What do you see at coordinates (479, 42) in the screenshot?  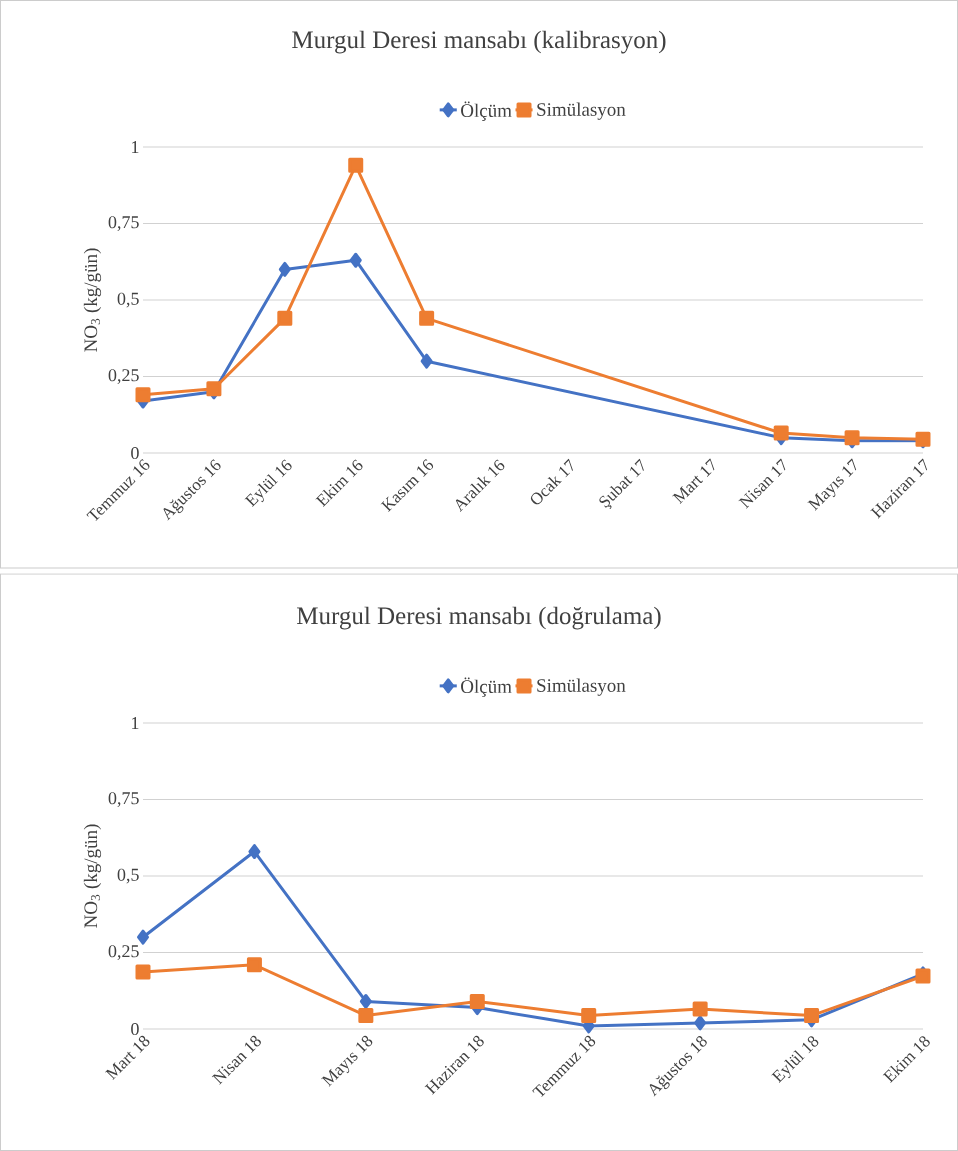 I see `chart-title: Murgul Deresi mansabı (kalibrasyon)` at bounding box center [479, 42].